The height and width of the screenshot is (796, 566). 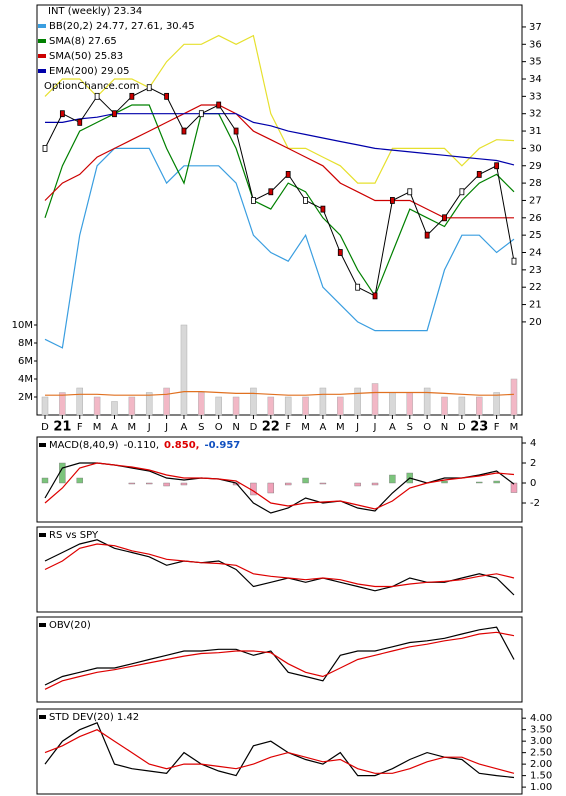 What do you see at coordinates (535, 44) in the screenshot?
I see `y-tick-label: 36` at bounding box center [535, 44].